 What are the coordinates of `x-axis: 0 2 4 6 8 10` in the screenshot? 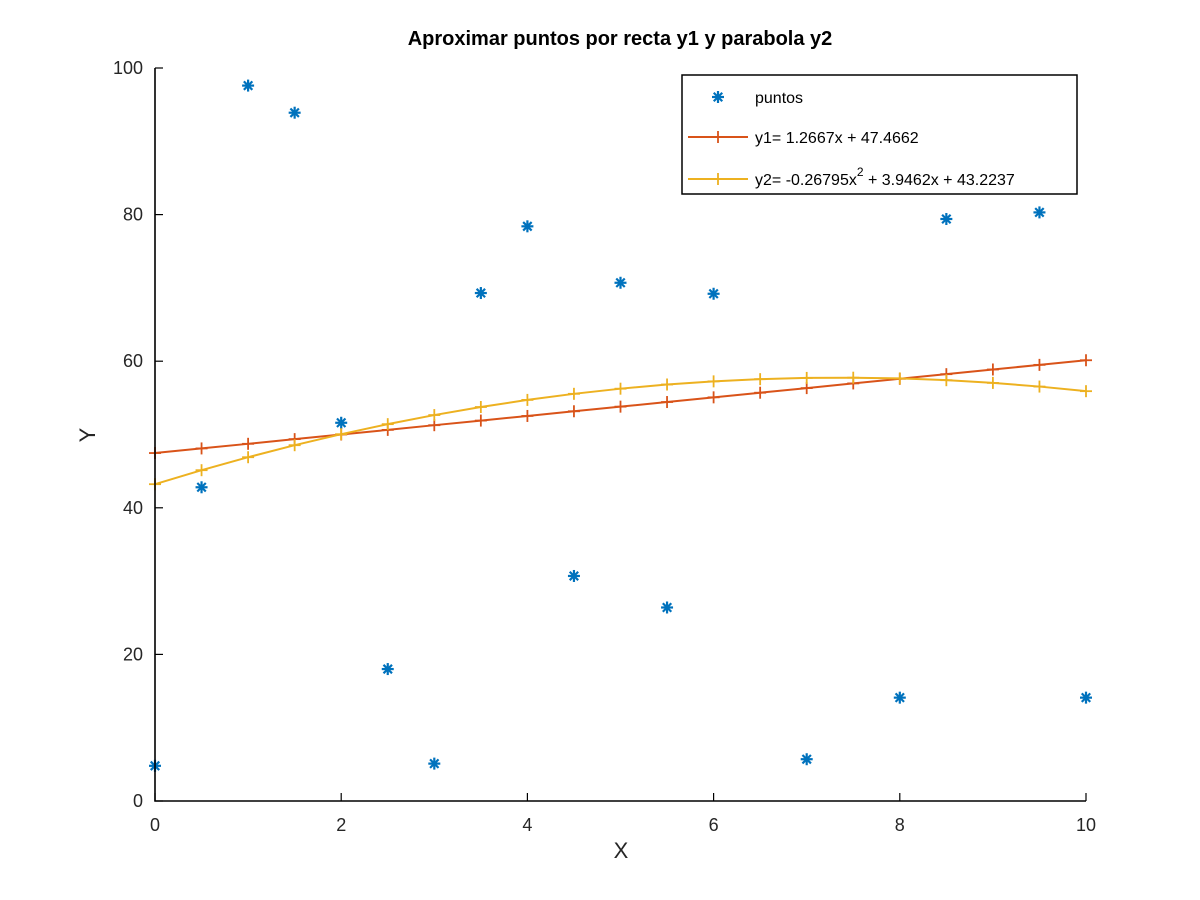 It's located at (623, 814).